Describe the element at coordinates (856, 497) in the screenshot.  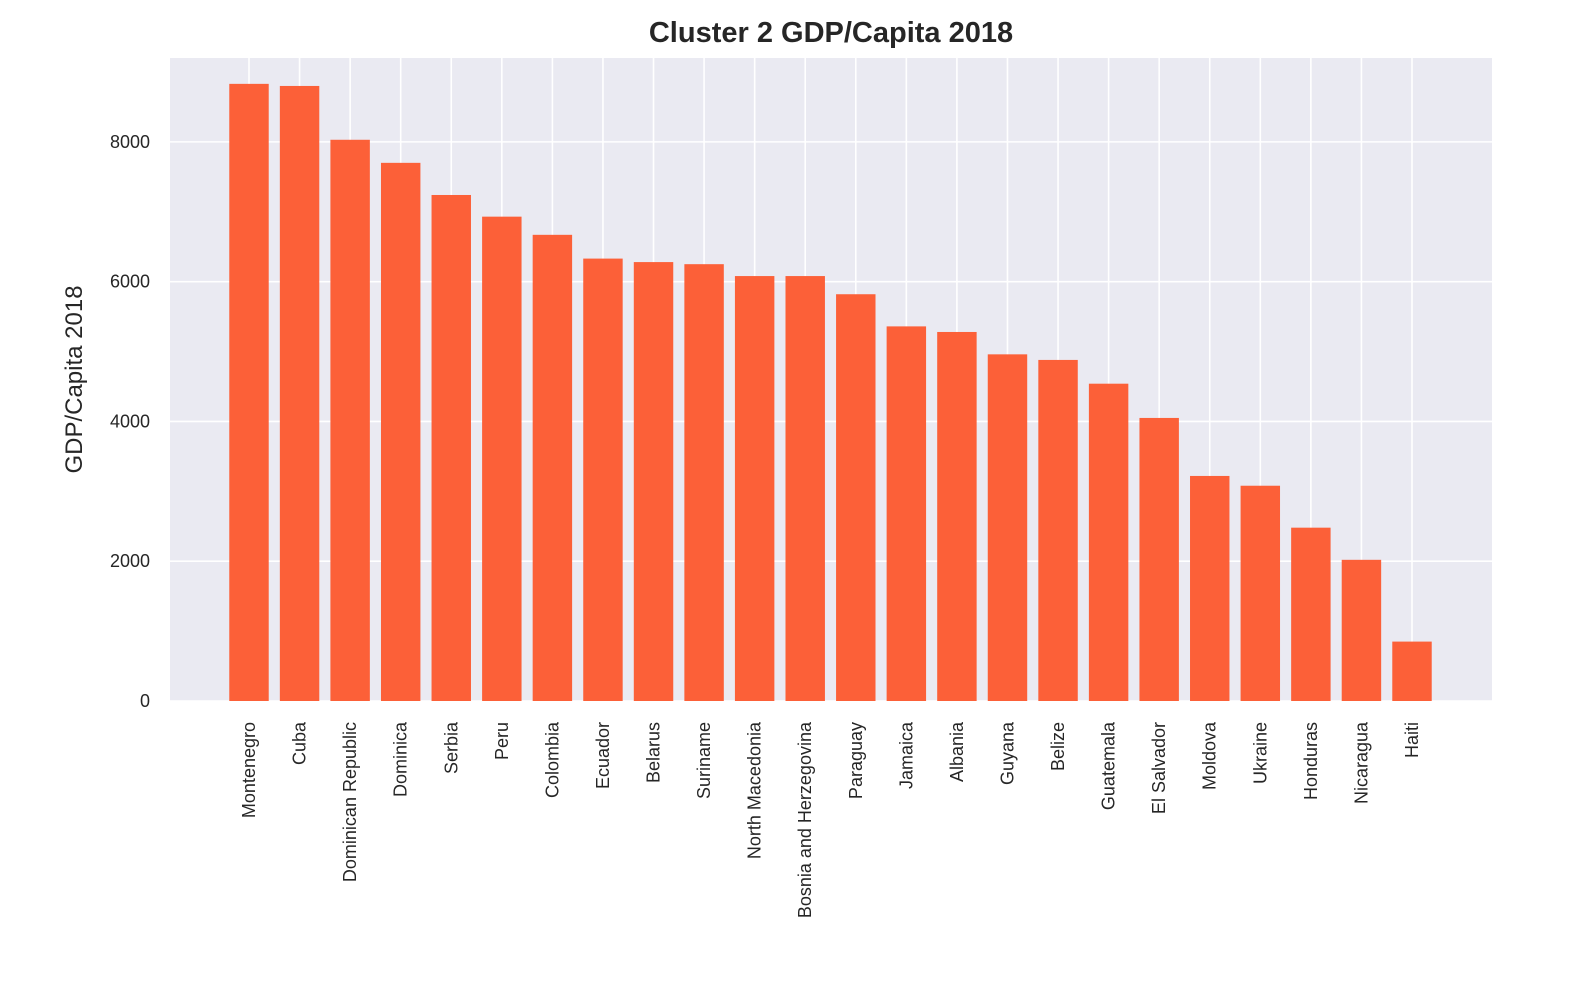
I see `bar-paraguay` at that location.